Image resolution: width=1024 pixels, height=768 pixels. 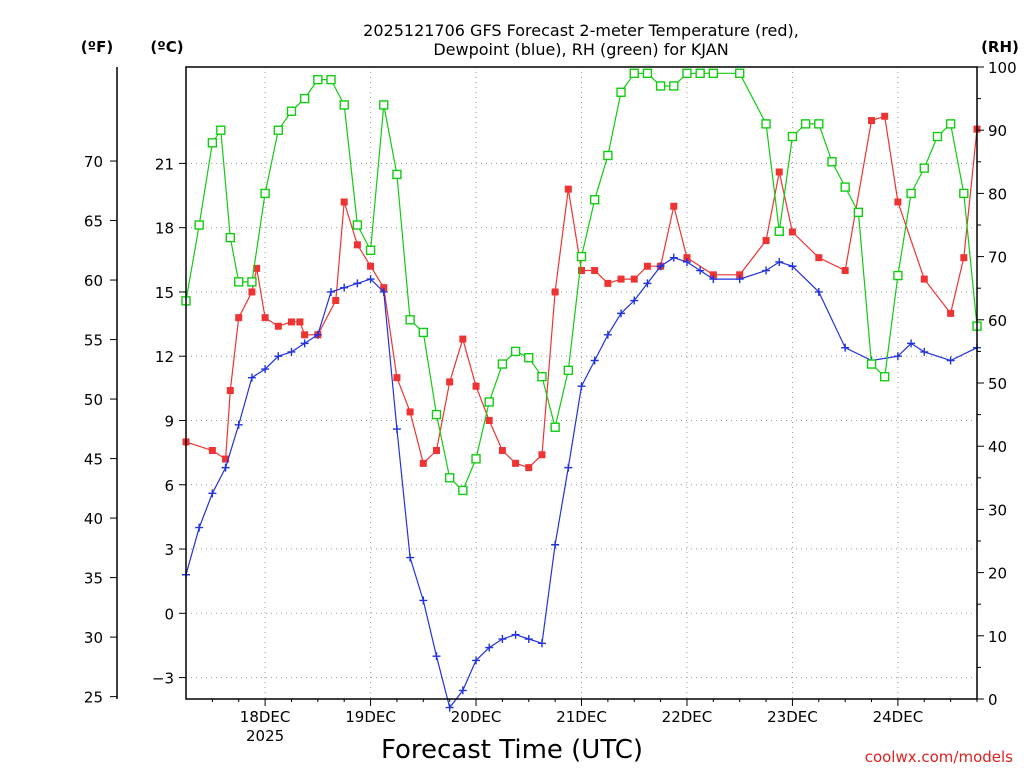 What do you see at coordinates (166, 47) in the screenshot?
I see `celsius-unit-label: (ºC)` at bounding box center [166, 47].